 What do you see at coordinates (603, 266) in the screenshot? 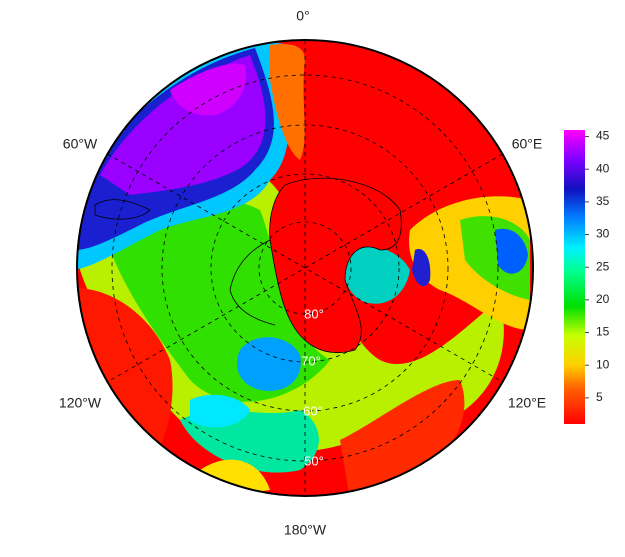
I see `colorbar-tick-label: 25` at bounding box center [603, 266].